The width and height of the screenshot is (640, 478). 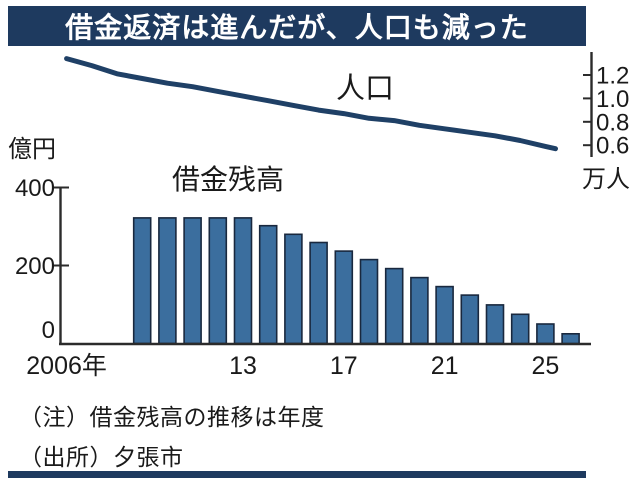 What do you see at coordinates (606, 179) in the screenshot?
I see `right-axis-unit-label: 万人` at bounding box center [606, 179].